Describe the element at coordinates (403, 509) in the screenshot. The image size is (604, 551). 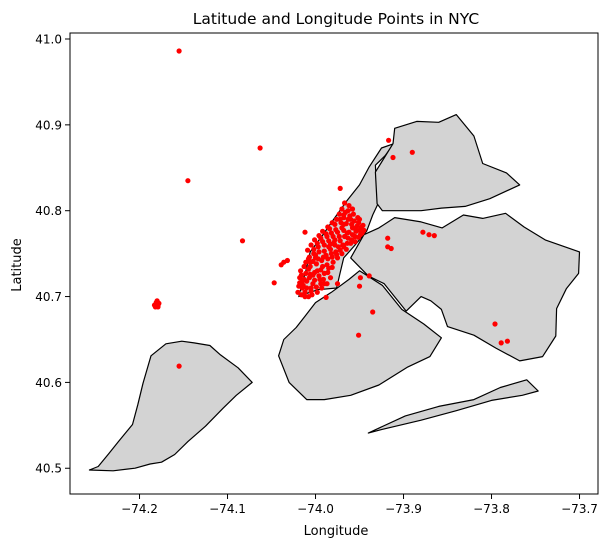
I see `x-tick-label: −73.9` at that location.